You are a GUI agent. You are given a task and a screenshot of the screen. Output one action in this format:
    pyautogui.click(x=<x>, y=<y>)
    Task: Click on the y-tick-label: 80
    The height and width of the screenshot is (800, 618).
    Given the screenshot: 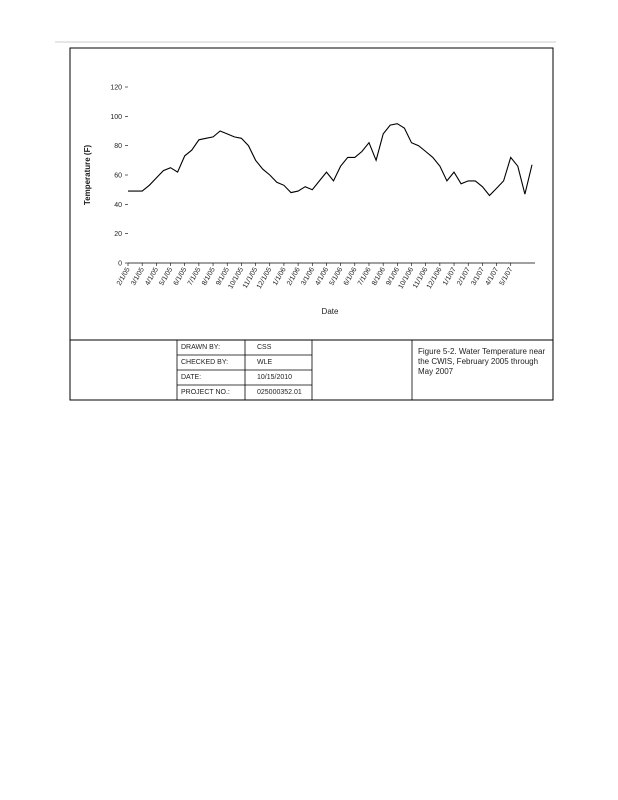 What is the action you would take?
    pyautogui.click(x=118, y=146)
    